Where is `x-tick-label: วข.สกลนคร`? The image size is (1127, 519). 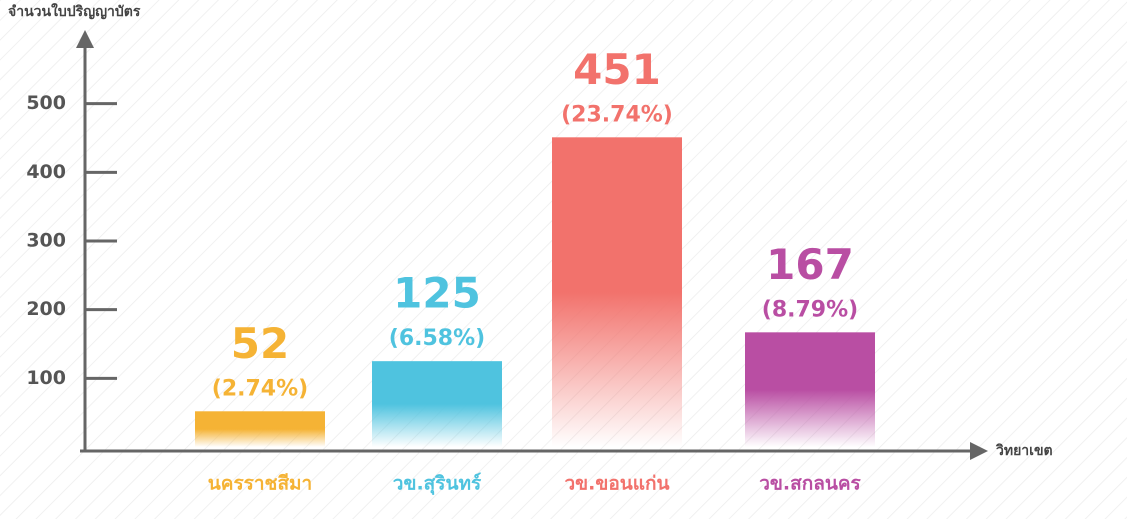
x-tick-label: วข.สกลนคร is located at coordinates (810, 484).